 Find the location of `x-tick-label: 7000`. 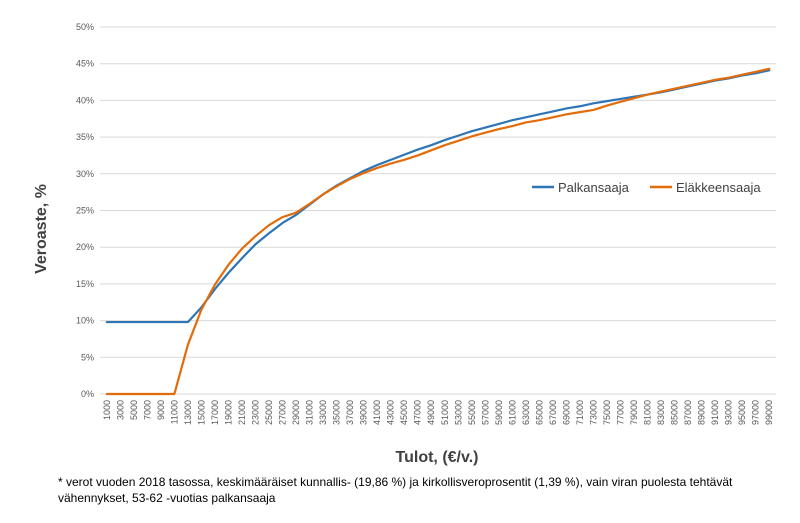

x-tick-label: 7000 is located at coordinates (147, 410).